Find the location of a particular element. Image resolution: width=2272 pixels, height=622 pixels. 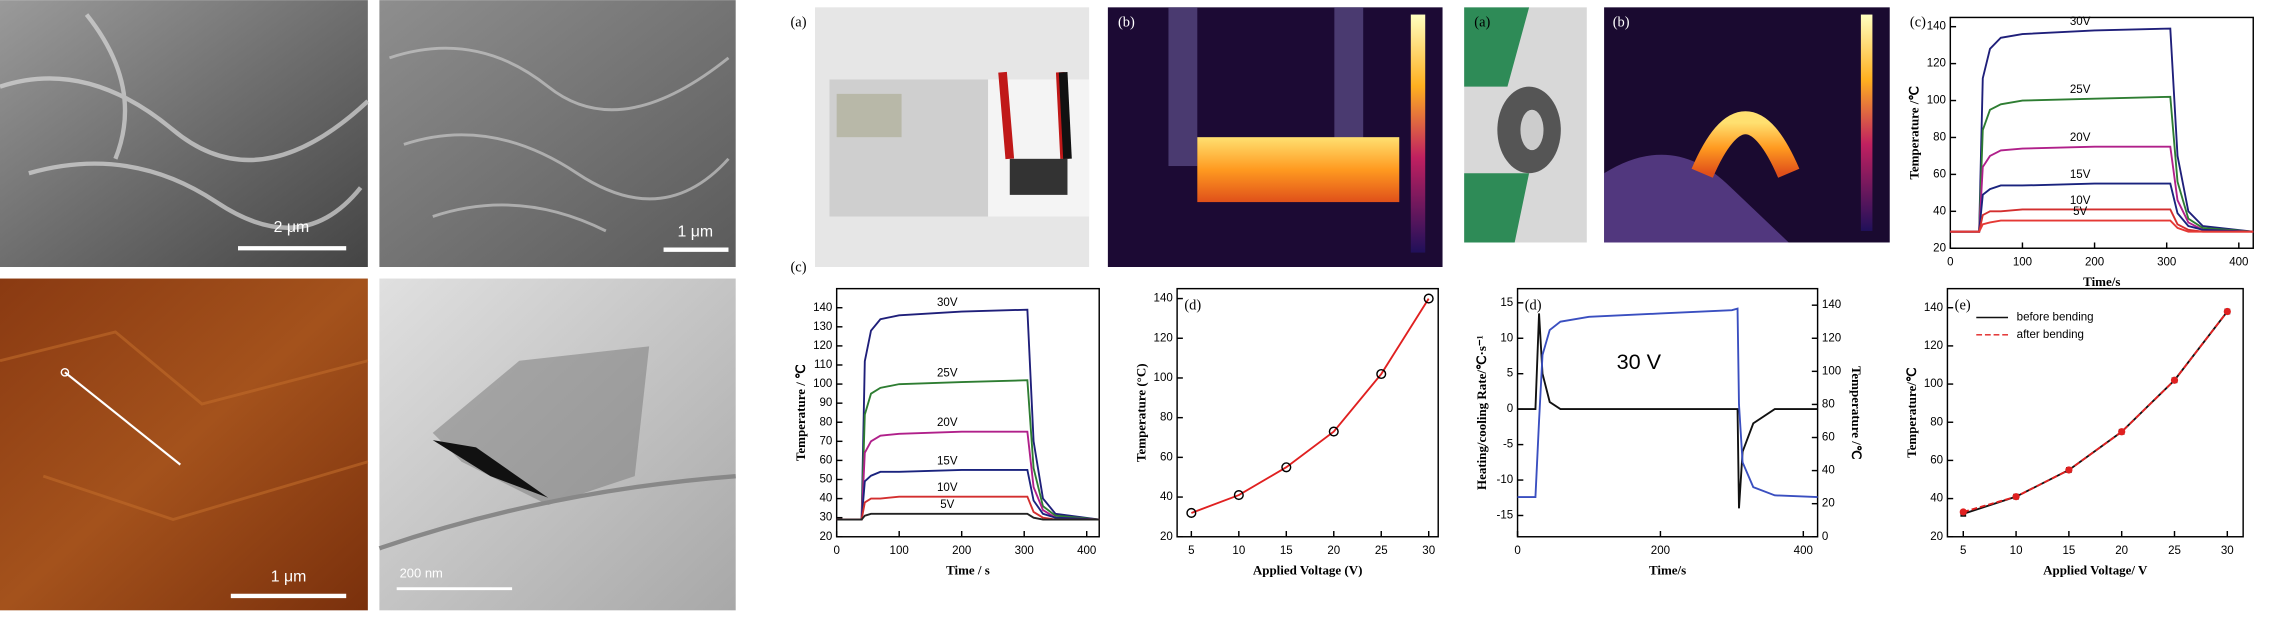

tem-image: 200 nm is located at coordinates (557, 444).